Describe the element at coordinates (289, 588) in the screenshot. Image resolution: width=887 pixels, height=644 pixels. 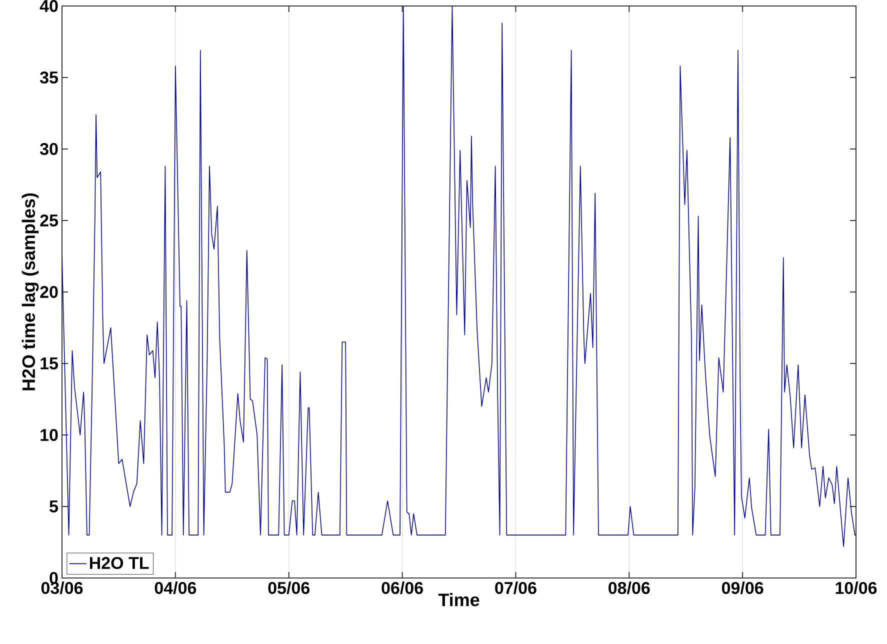
I see `x-tick-label: 05/06` at that location.